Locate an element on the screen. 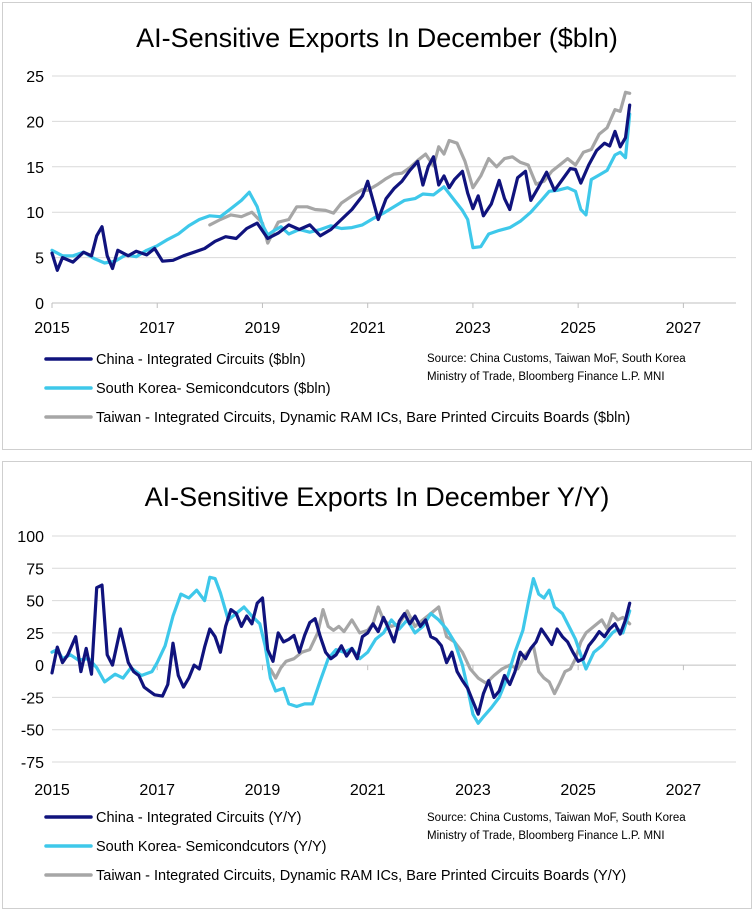 This screenshot has width=756, height=913. legend-label: China - Integrated Circuits ($bln) is located at coordinates (201, 360).